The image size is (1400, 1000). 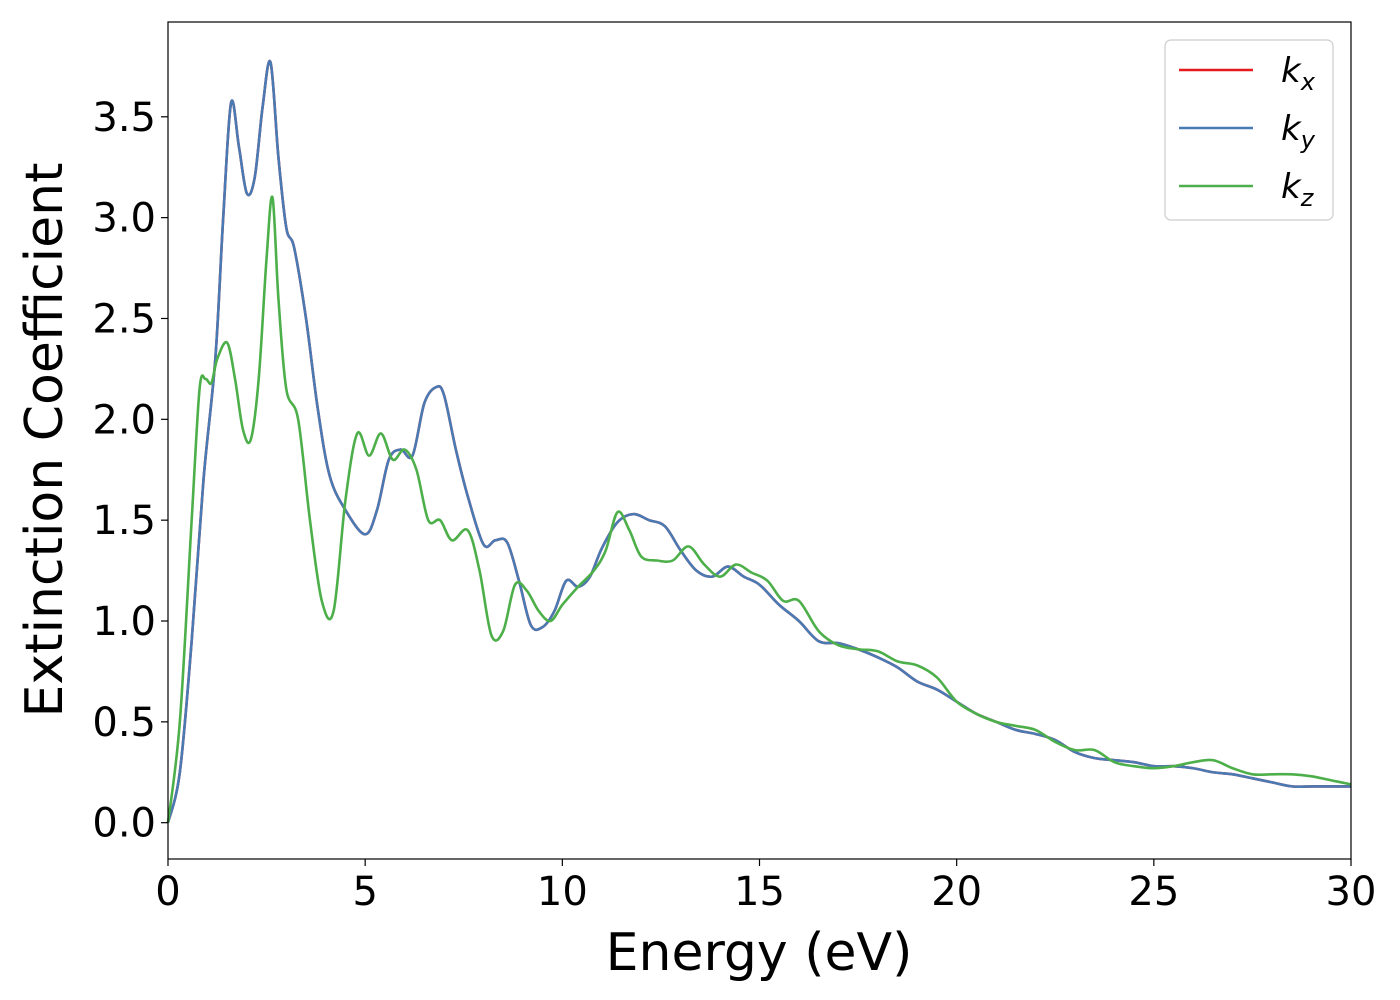 What do you see at coordinates (759, 892) in the screenshot?
I see `x-tick-label: 15` at bounding box center [759, 892].